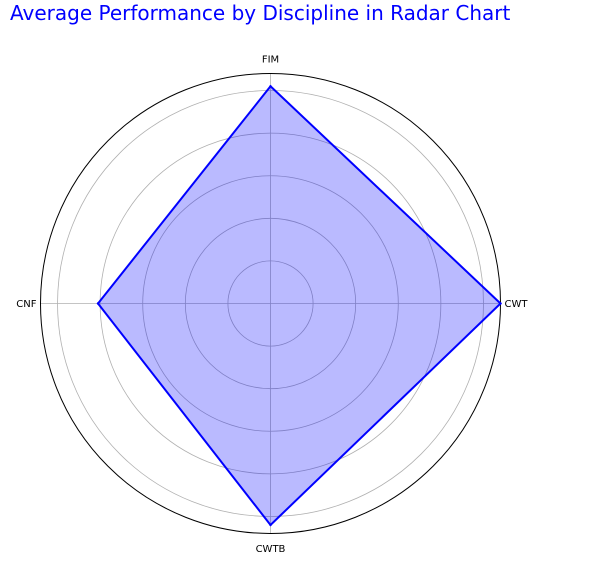 The image size is (592, 561). What do you see at coordinates (98, 303) in the screenshot?
I see `data-point-cnf` at bounding box center [98, 303].